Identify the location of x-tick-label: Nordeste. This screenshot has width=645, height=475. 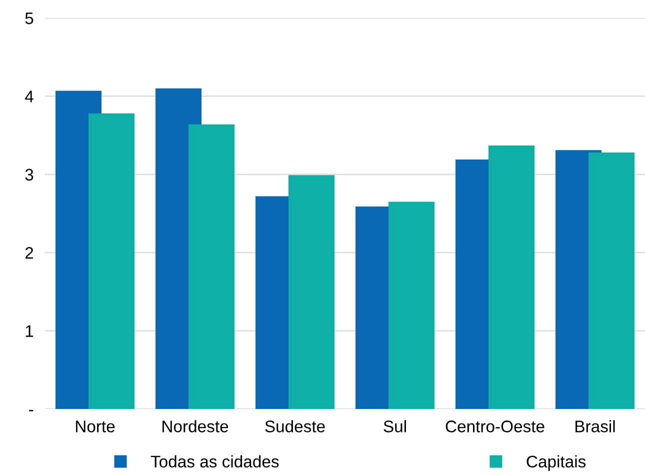
(195, 426).